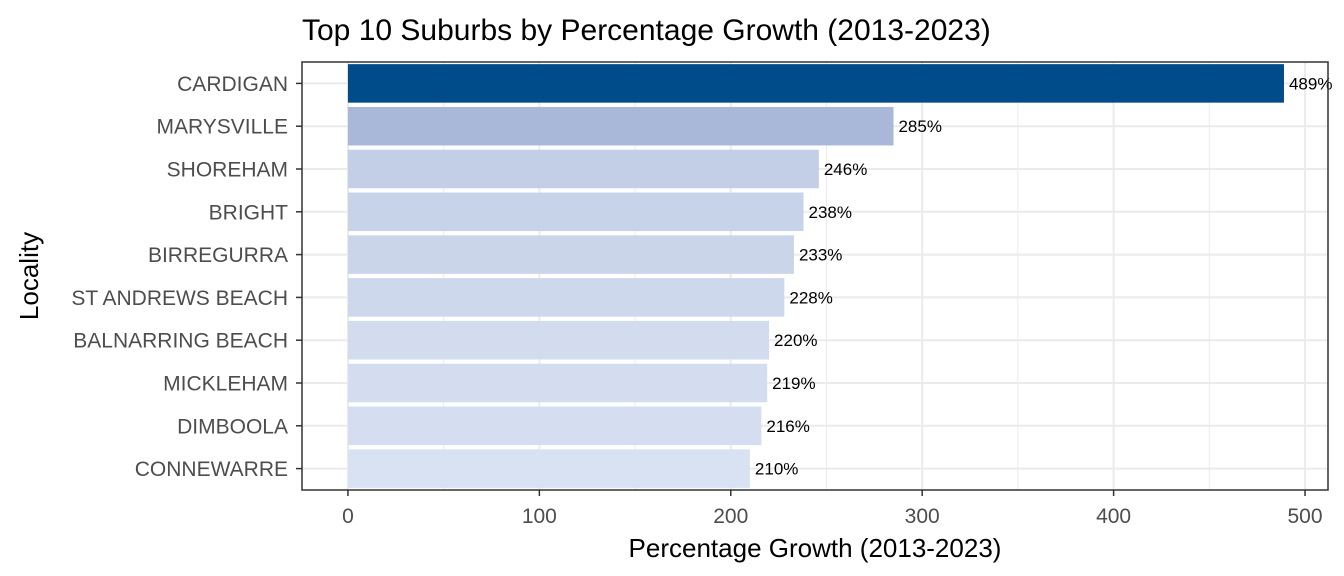 Image resolution: width=1344 pixels, height=576 pixels. I want to click on data-label: 220%, so click(795, 340).